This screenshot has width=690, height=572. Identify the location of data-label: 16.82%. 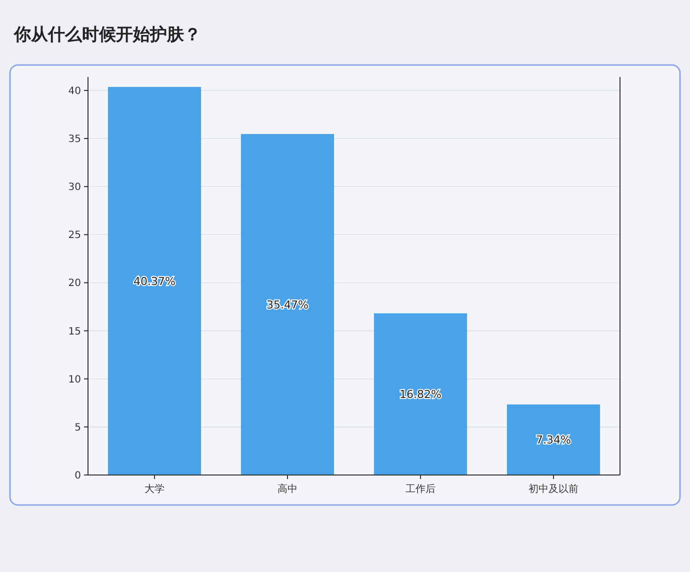
(421, 394).